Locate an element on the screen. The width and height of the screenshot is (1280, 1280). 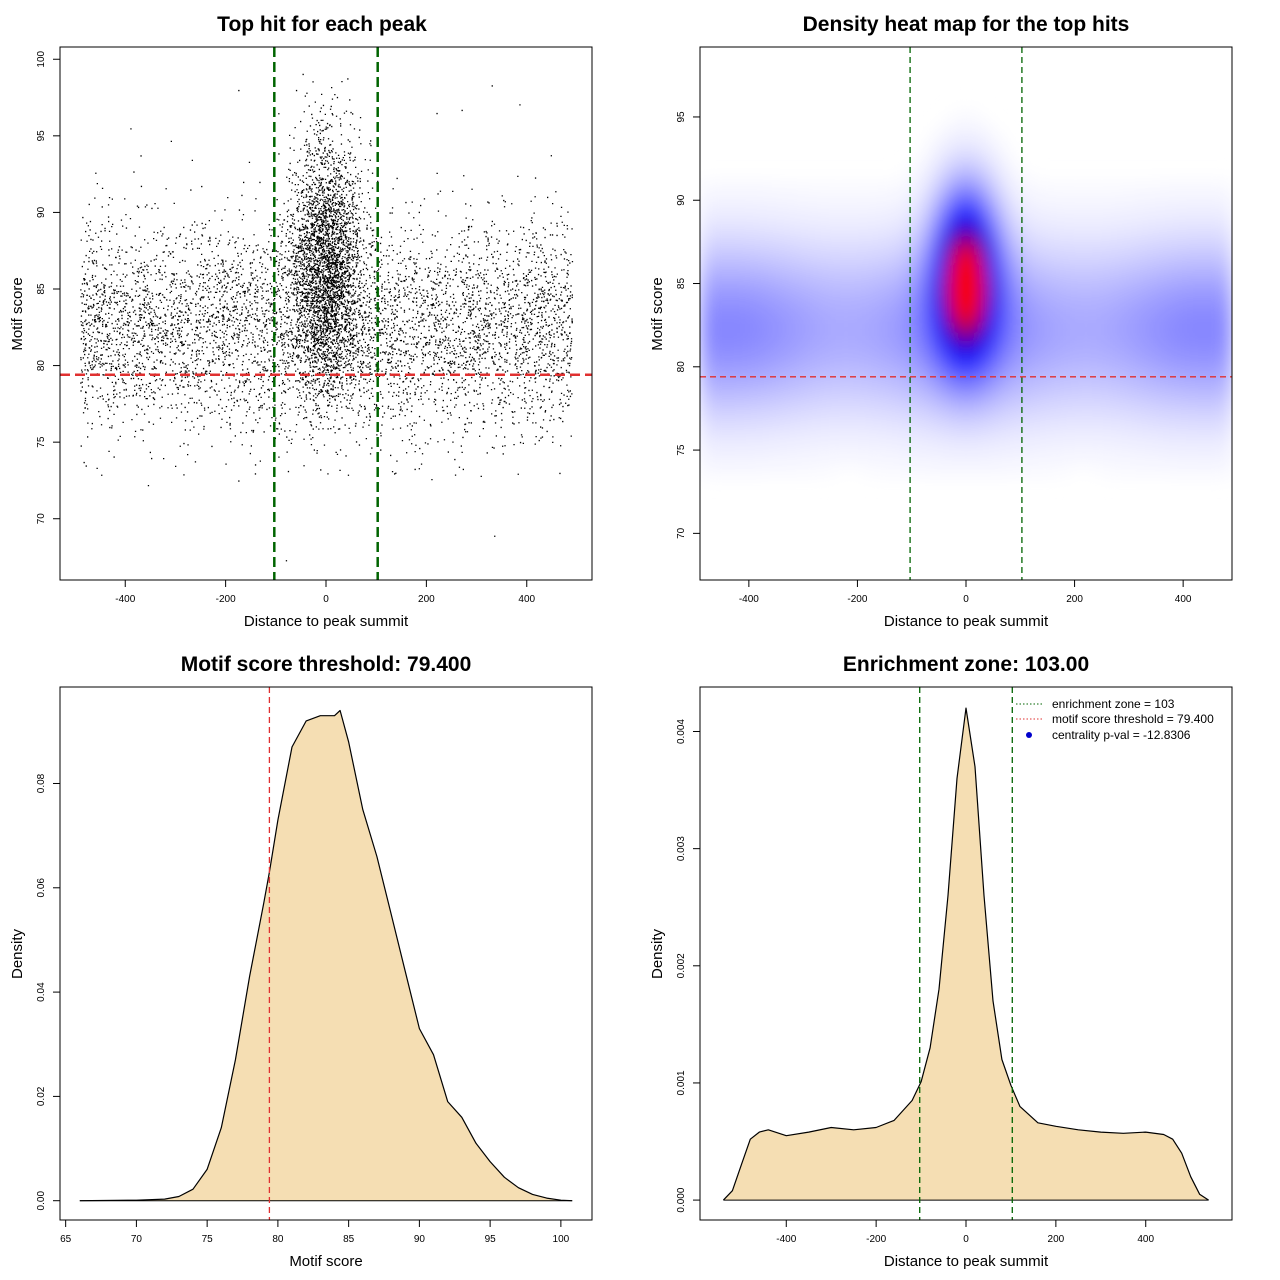
x-tick-label: -400 is located at coordinates (786, 1239).